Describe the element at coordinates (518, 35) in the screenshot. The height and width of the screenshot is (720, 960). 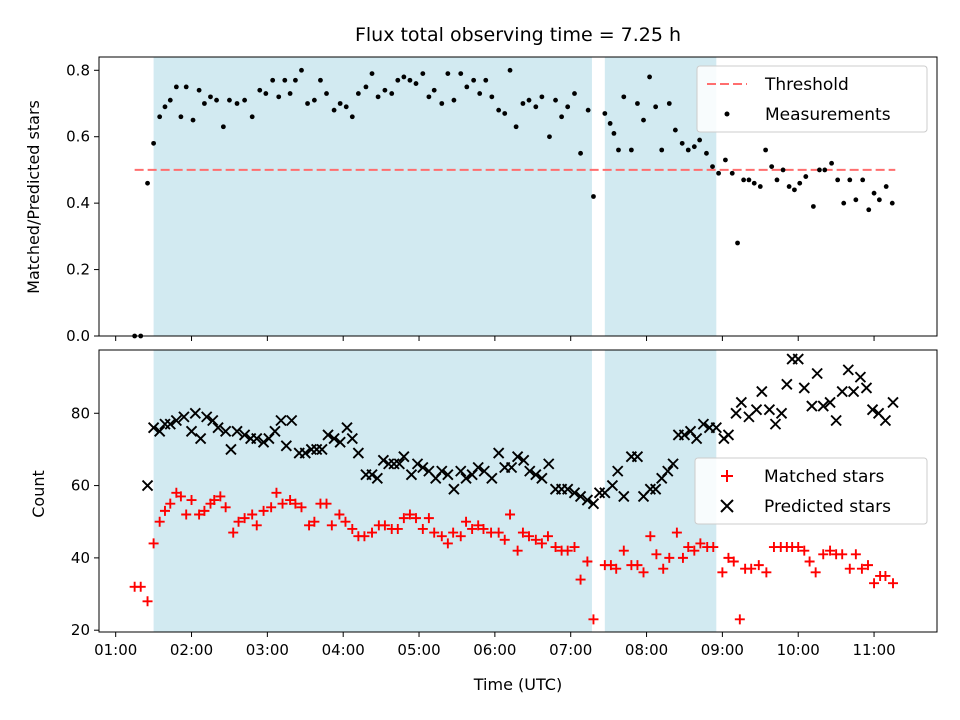
I see `chart-title: Flux total observing time = 7.25 h` at that location.